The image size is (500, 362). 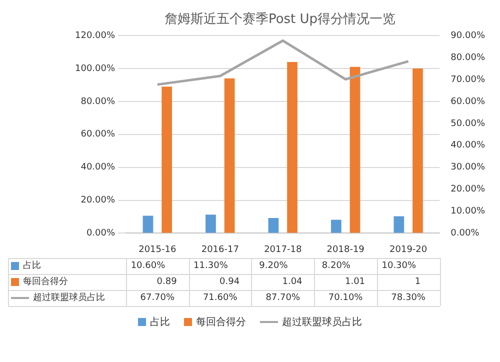 What do you see at coordinates (468, 167) in the screenshot?
I see `y2-tick-label: 30.00%` at bounding box center [468, 167].